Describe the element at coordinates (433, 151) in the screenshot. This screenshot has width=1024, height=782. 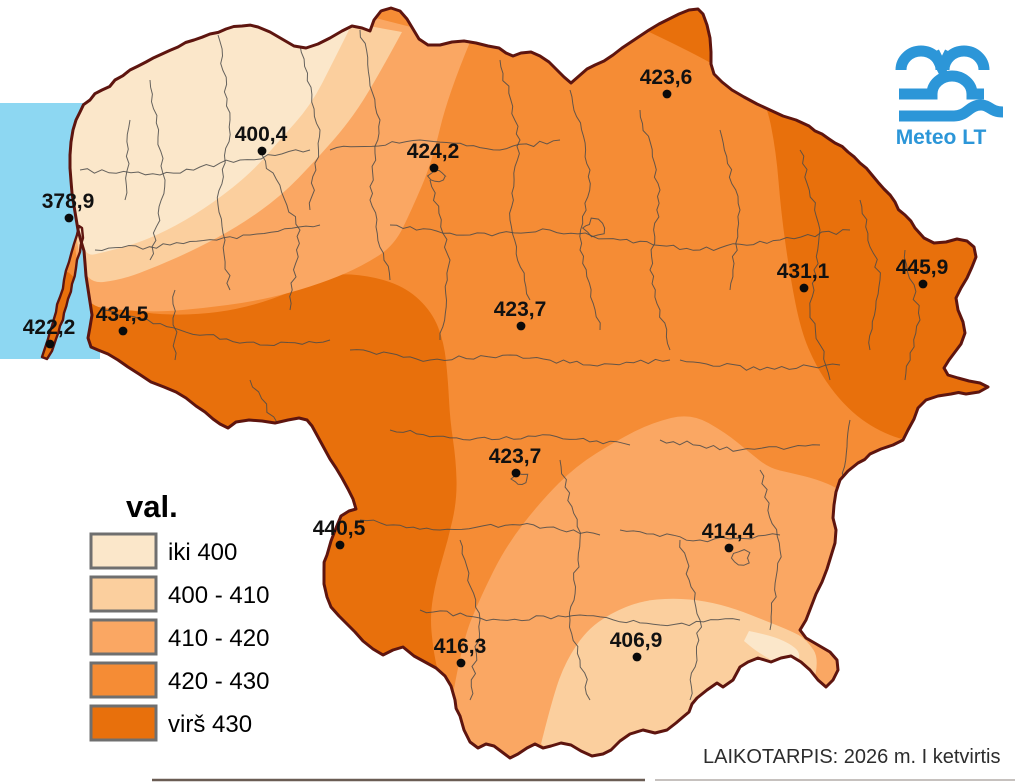
I see `station-value-label: 424,2` at that location.